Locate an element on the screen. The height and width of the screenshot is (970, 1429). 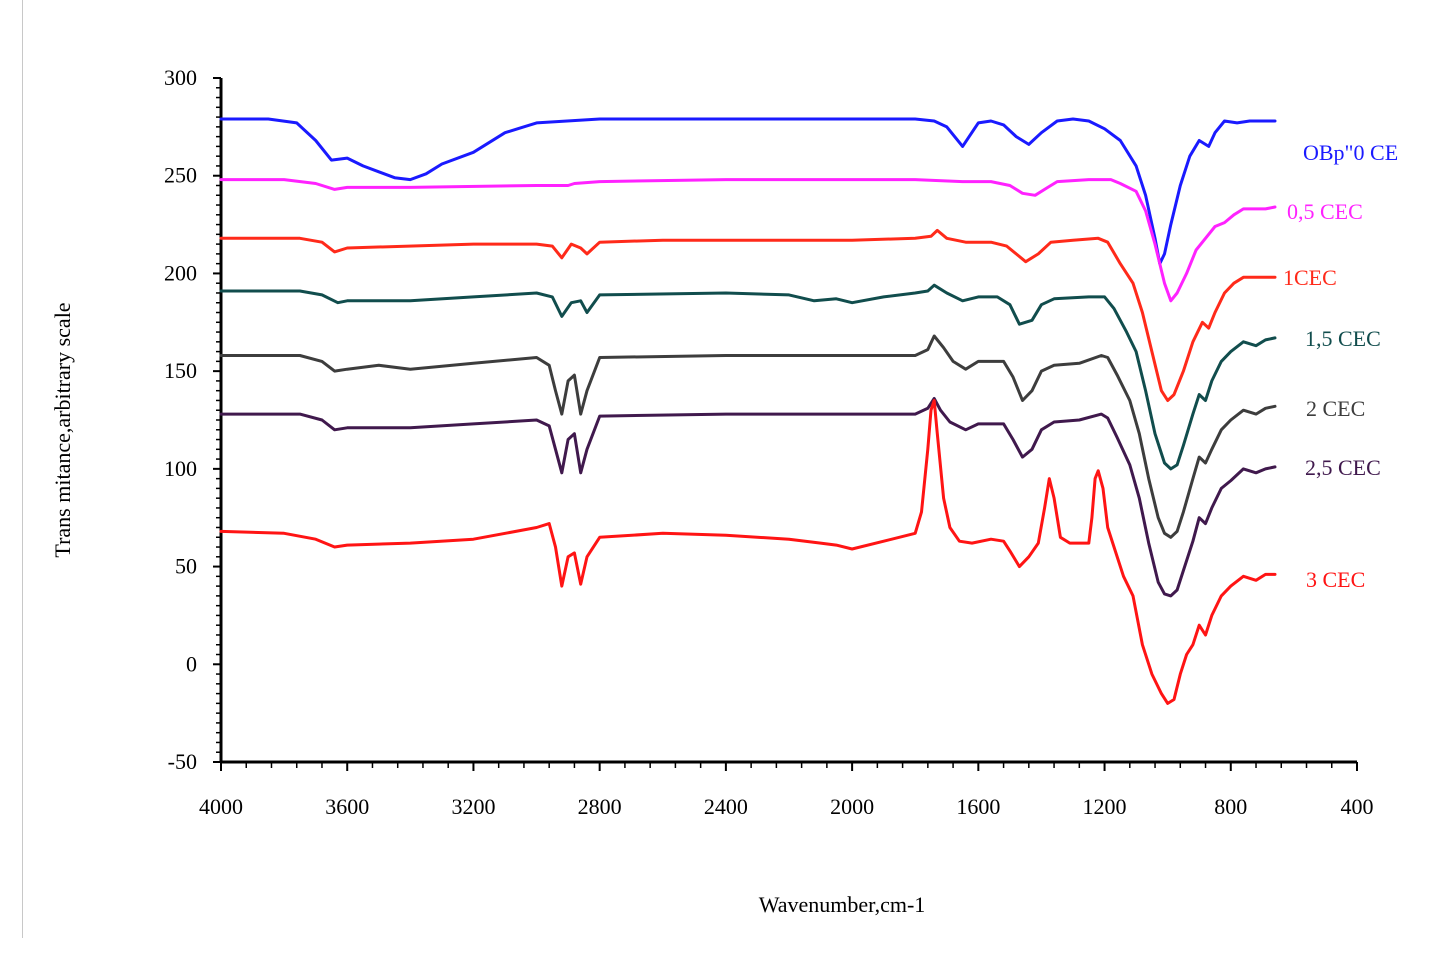
x-tick-label: 2800 is located at coordinates (600, 806).